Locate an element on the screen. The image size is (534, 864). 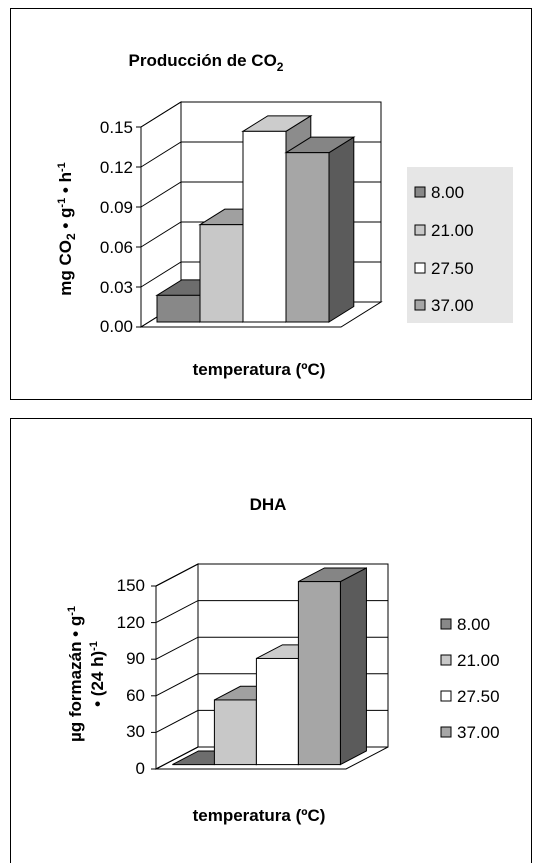
y-tick-label: 60 is located at coordinates (135, 695).